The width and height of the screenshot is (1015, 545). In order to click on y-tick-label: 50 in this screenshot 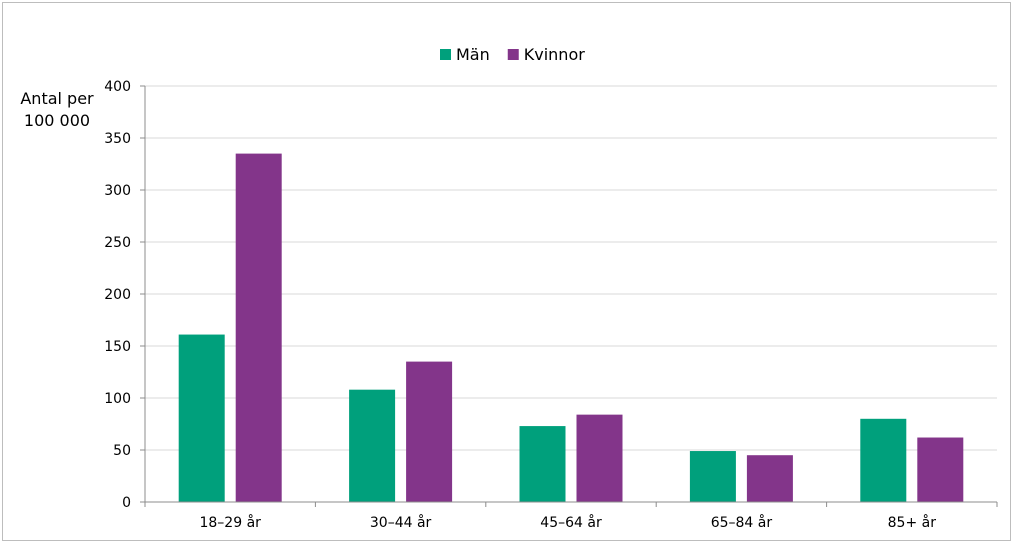, I will do `click(122, 451)`.